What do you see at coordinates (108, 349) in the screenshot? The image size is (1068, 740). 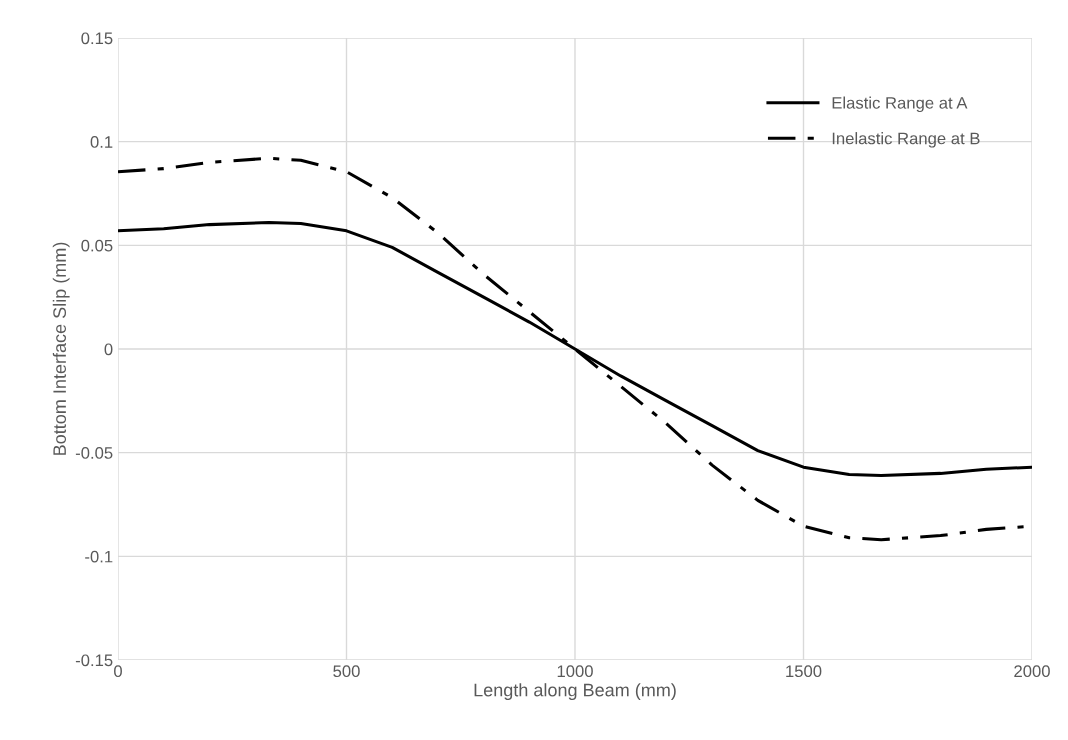 I see `y-tick-label: 0` at bounding box center [108, 349].